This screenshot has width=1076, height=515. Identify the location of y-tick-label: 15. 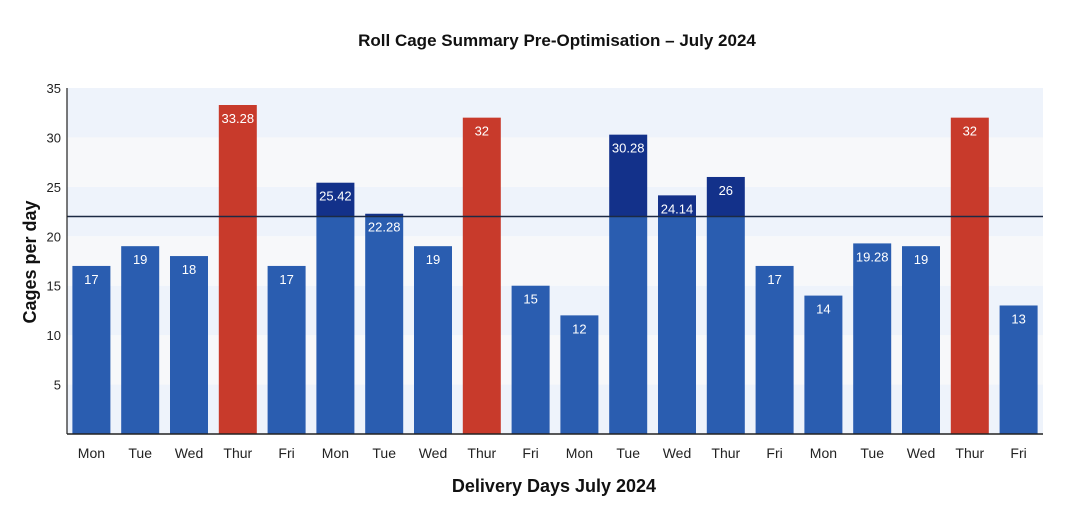
(54, 286).